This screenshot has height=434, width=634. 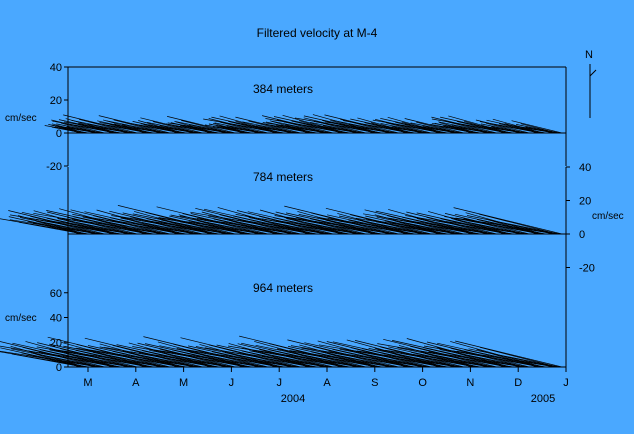 What do you see at coordinates (593, 73) in the screenshot?
I see `north-arrow-head` at bounding box center [593, 73].